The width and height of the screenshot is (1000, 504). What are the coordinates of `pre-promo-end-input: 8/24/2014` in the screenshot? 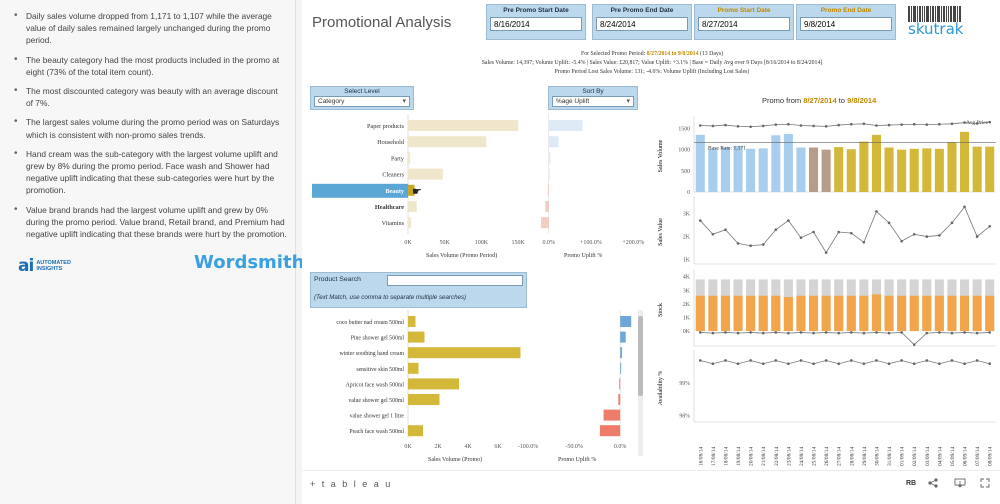 It's located at (642, 24).